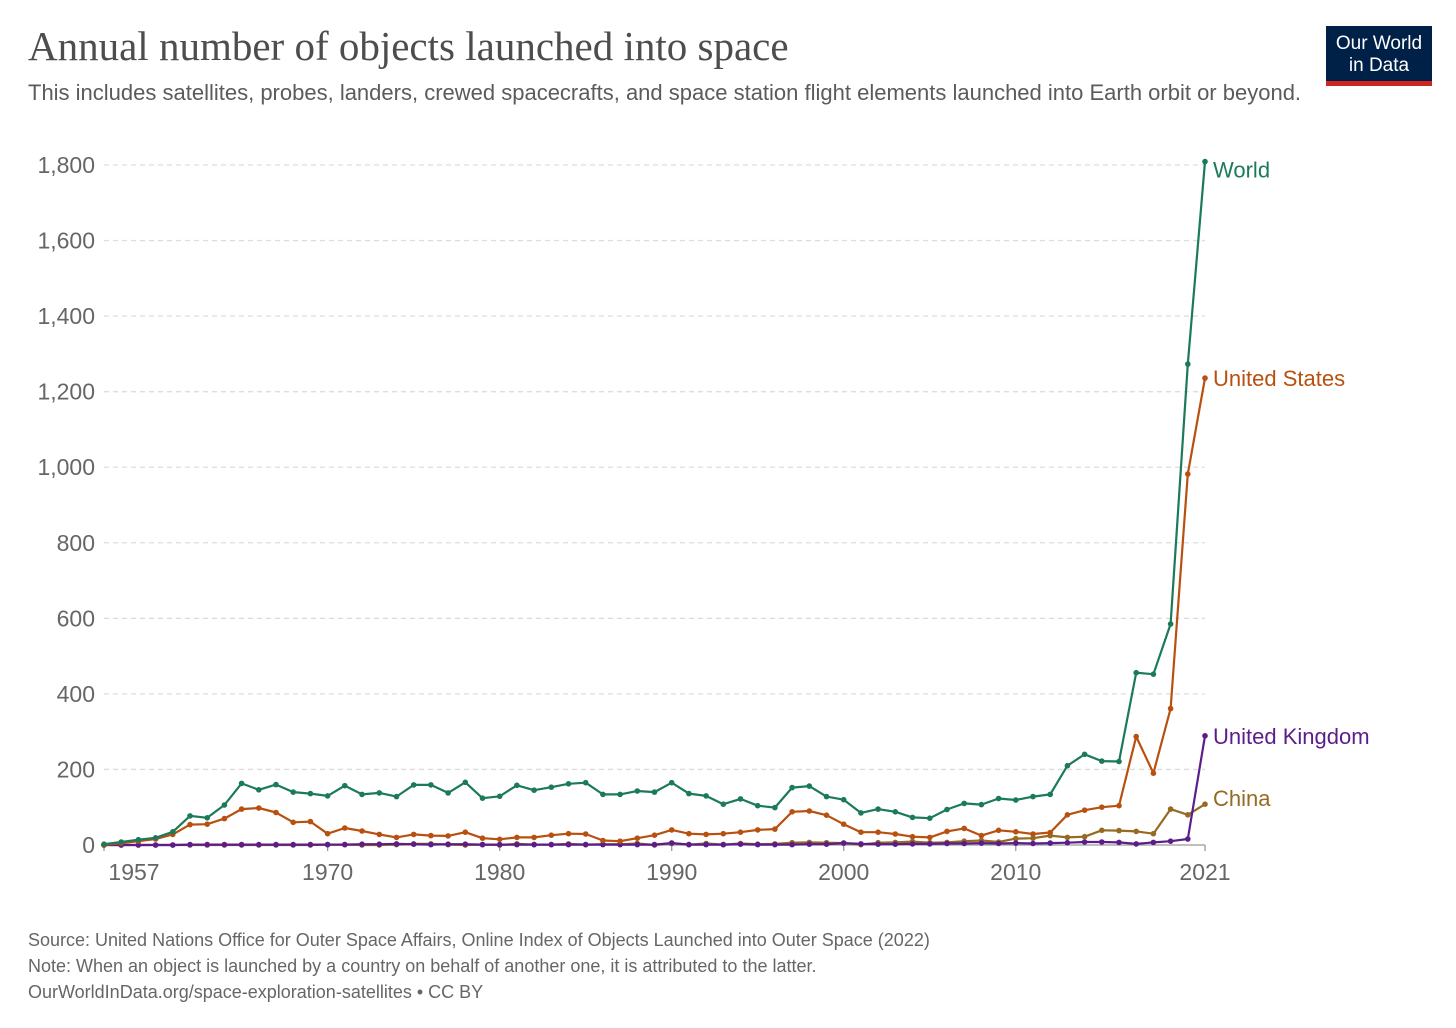 The width and height of the screenshot is (1456, 1028). What do you see at coordinates (76, 694) in the screenshot?
I see `y-tick-label: 400` at bounding box center [76, 694].